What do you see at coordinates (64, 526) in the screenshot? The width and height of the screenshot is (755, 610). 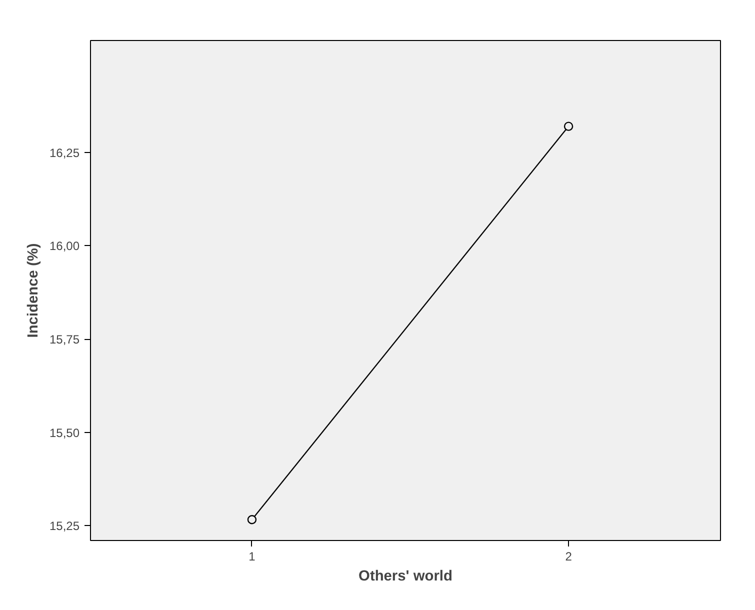 I see `y-tick-label: 15,25` at bounding box center [64, 526].